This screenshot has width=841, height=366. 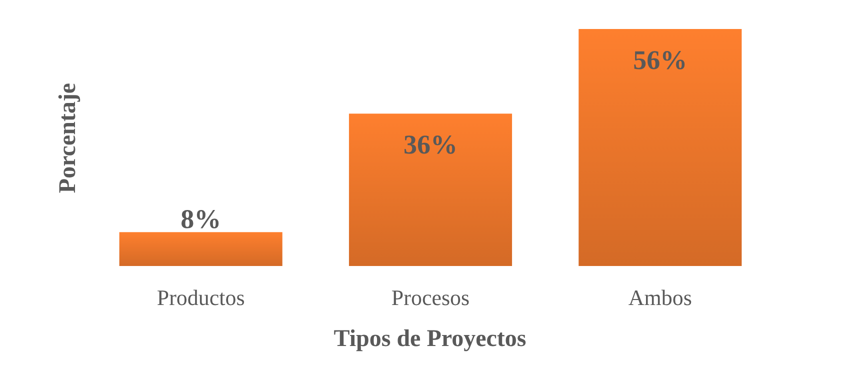 What do you see at coordinates (200, 297) in the screenshot?
I see `x-tick-label: Productos` at bounding box center [200, 297].